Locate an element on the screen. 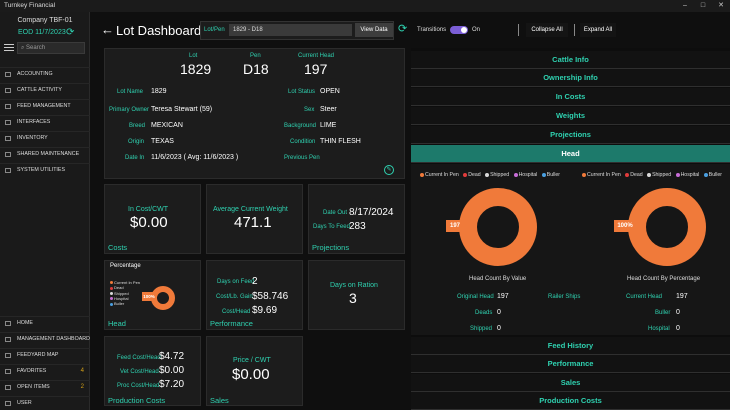  lot-status-label: Lot Status is located at coordinates (302, 92).